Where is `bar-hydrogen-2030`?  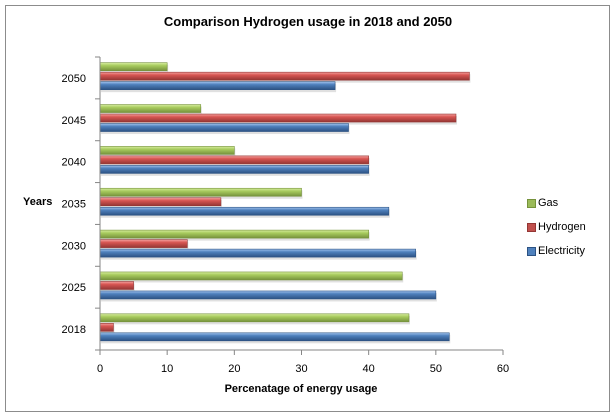 bar-hydrogen-2030 is located at coordinates (143, 243).